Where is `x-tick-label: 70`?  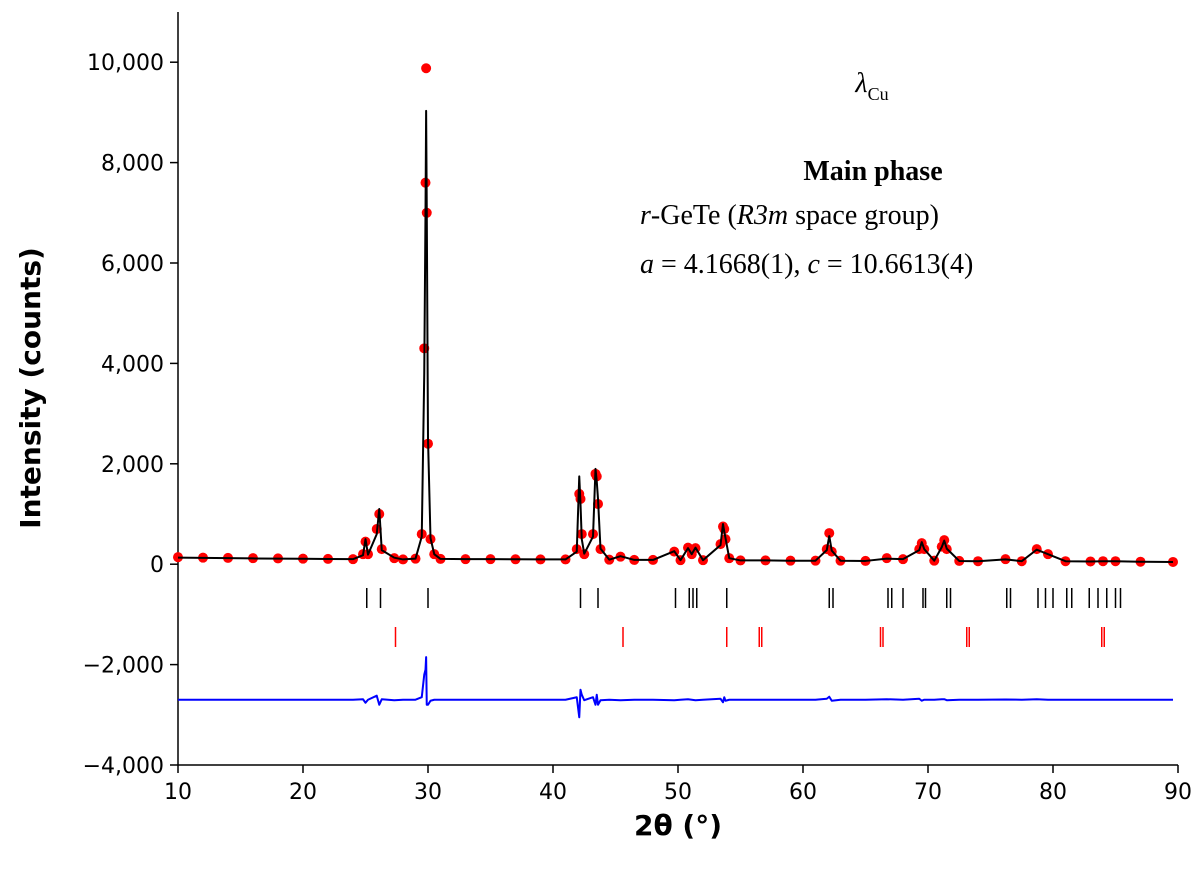 x-tick-label: 70 is located at coordinates (928, 792).